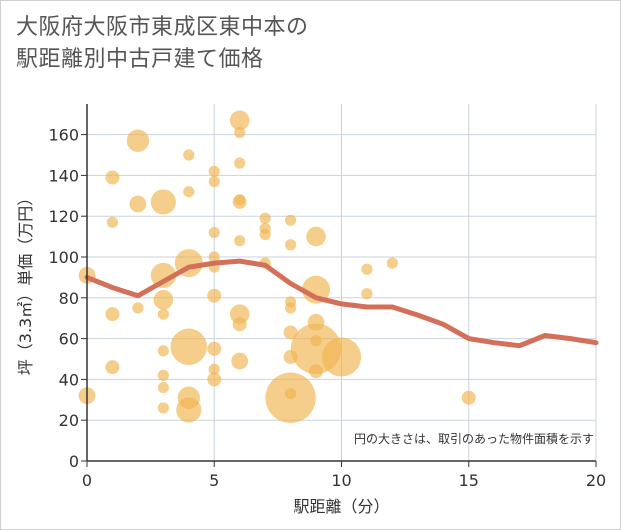 This screenshot has height=530, width=621. I want to click on y-axis-label: 坪（3.3㎡）単価（万円）, so click(25, 282).